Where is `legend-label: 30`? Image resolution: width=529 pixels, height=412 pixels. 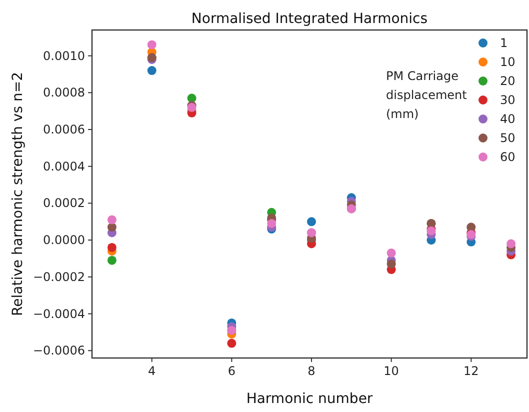 legend-label: 30 is located at coordinates (508, 100).